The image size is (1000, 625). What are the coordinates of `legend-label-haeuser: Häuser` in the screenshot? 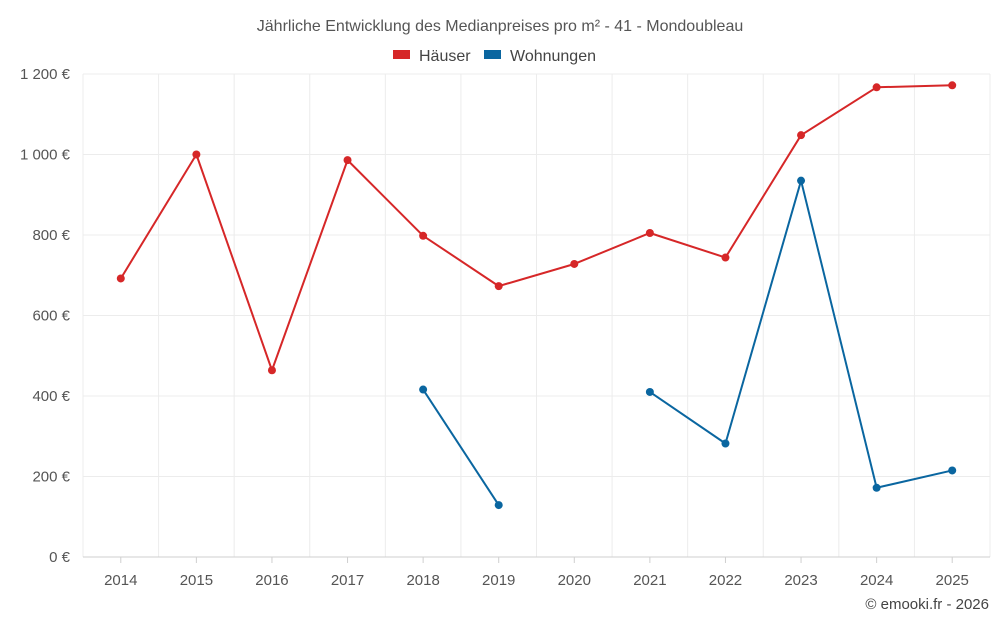 It's located at (445, 56).